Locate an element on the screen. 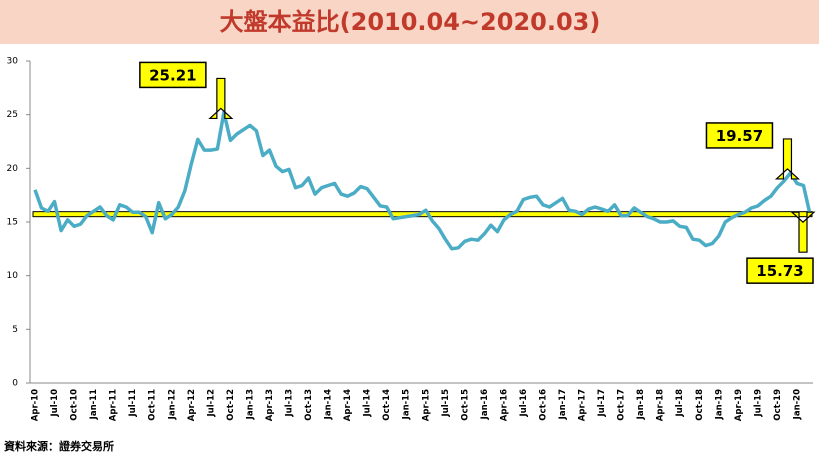  x-tick-label: Oct-10 is located at coordinates (75, 405).